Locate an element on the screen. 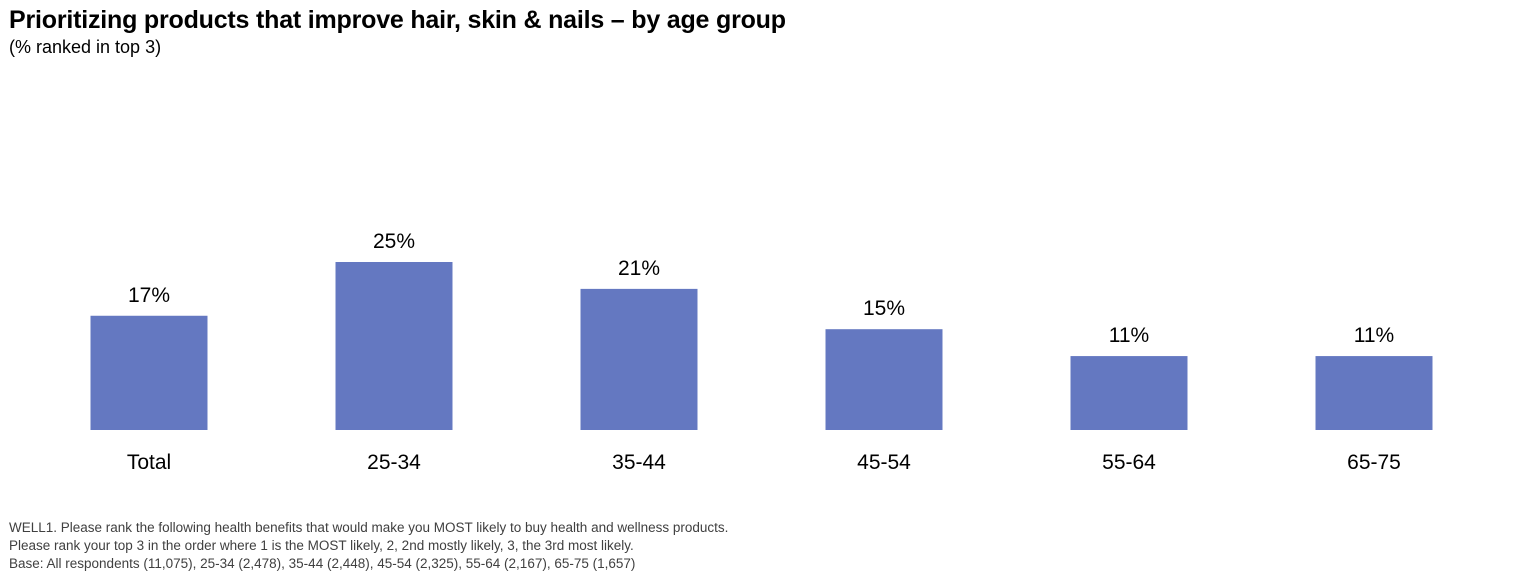 This screenshot has width=1513, height=582. data-label-35-44: 21% is located at coordinates (639, 268).